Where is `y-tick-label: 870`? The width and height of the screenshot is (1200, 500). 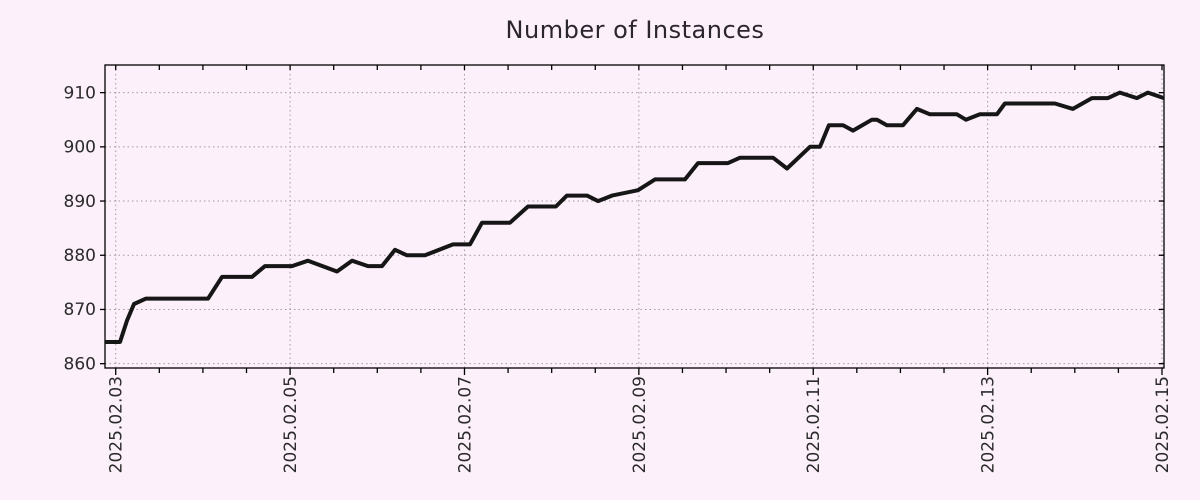 y-tick-label: 870 is located at coordinates (80, 310).